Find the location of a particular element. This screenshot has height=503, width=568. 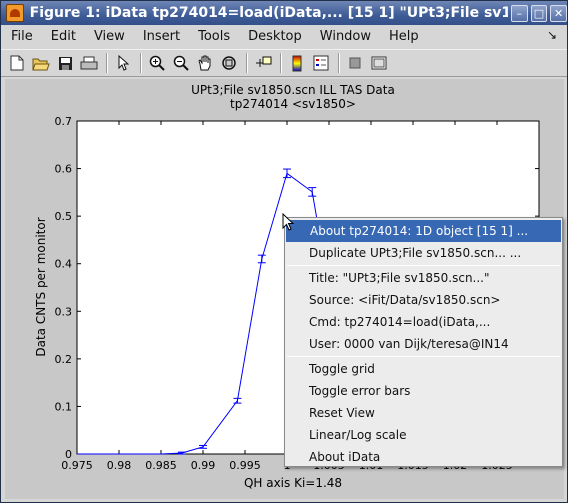

colorbar-icon is located at coordinates (297, 63).